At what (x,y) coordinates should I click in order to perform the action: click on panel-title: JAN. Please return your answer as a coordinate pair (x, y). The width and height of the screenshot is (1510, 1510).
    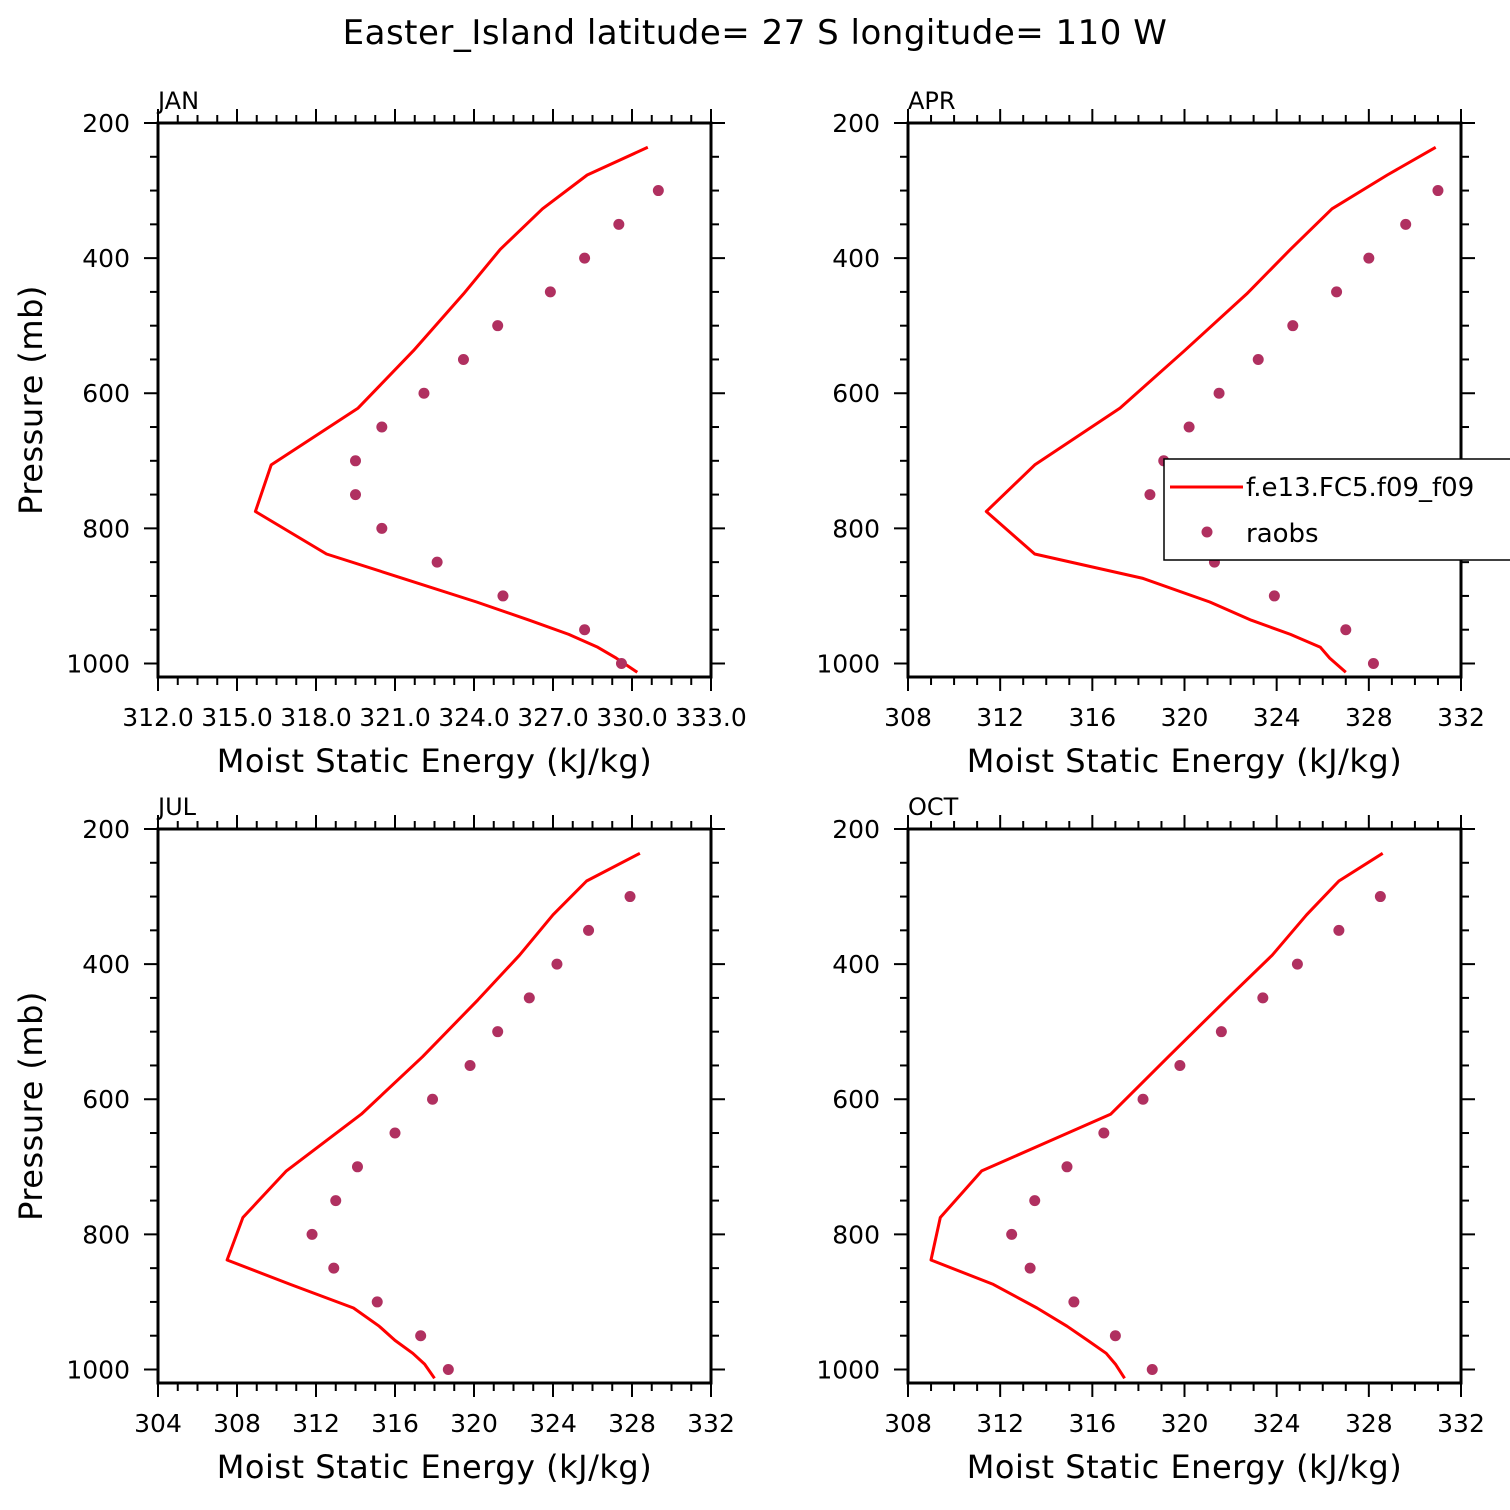
    Looking at the image, I should click on (177, 101).